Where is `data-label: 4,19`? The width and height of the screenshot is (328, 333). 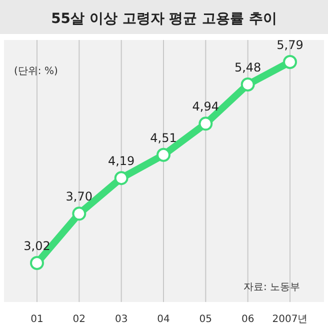
data-label: 4,19 is located at coordinates (121, 161).